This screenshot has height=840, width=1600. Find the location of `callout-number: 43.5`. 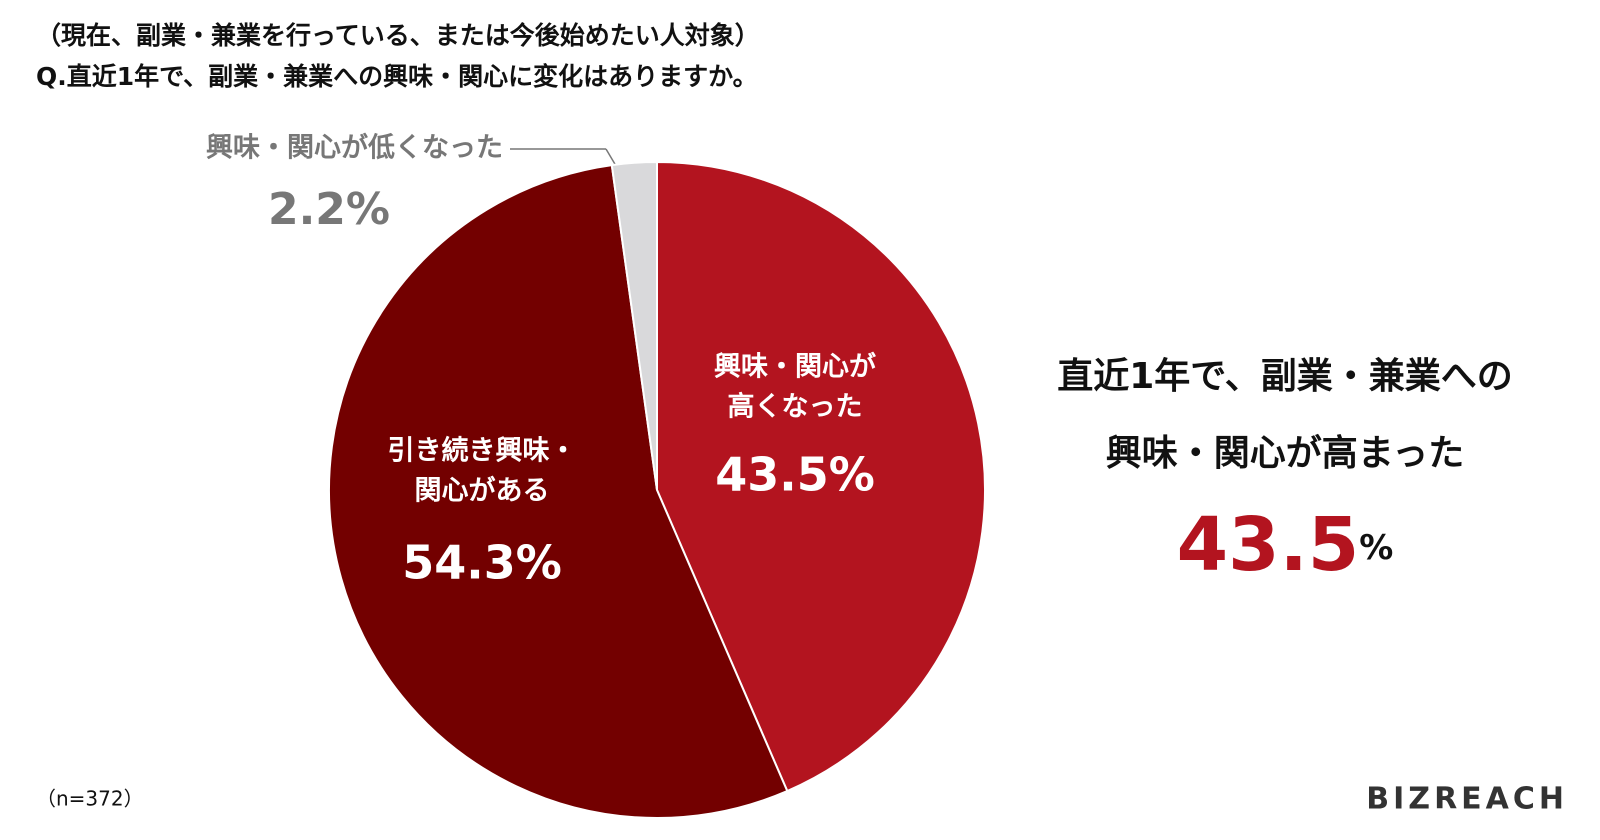

callout-number: 43.5 is located at coordinates (1268, 545).